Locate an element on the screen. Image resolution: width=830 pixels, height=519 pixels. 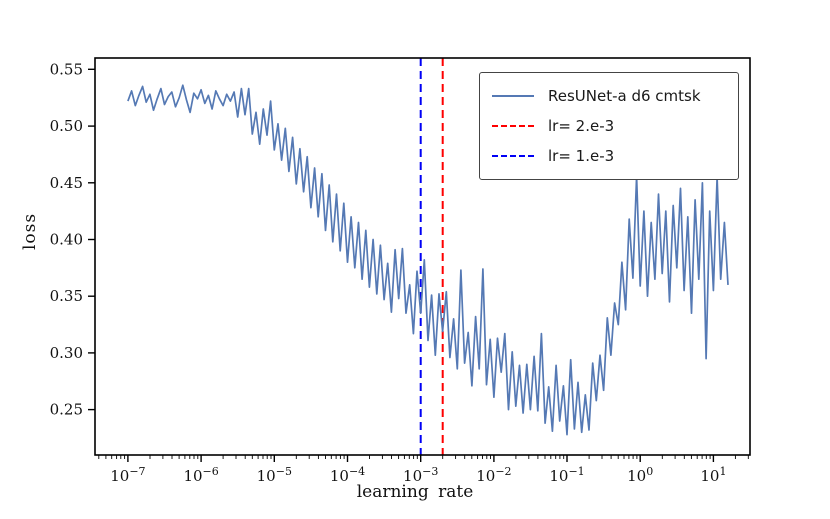
svg-text: 0.35 is located at coordinates (66, 296).